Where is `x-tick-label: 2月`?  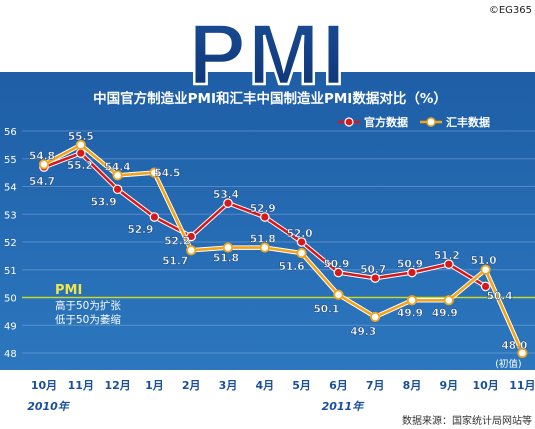 x-tick-label: 2月 is located at coordinates (191, 385).